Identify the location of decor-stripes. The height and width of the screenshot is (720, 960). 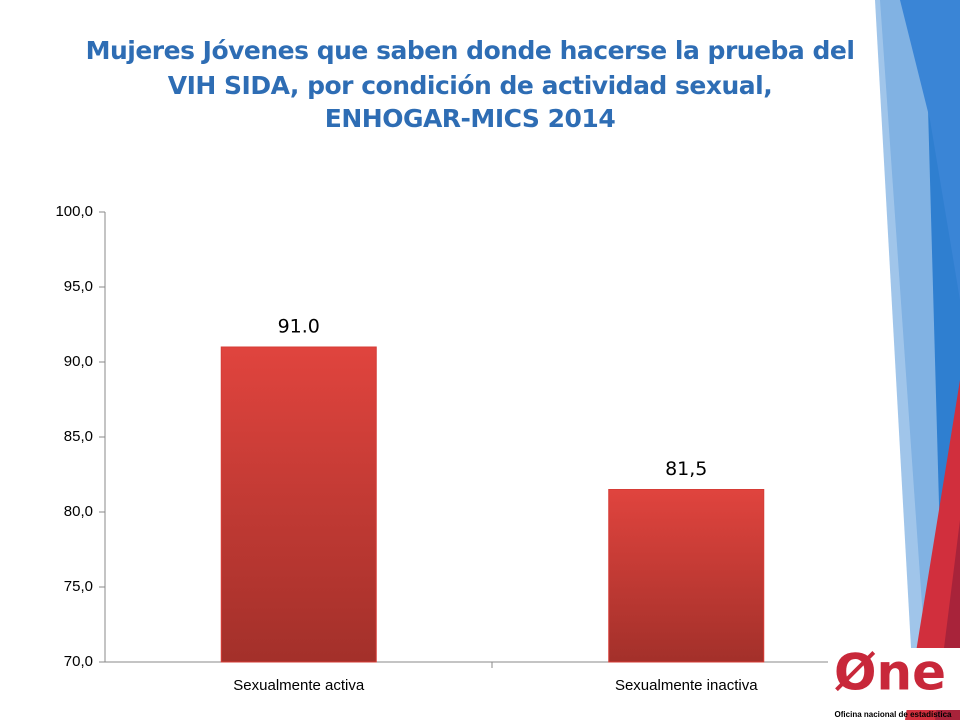
(917, 360).